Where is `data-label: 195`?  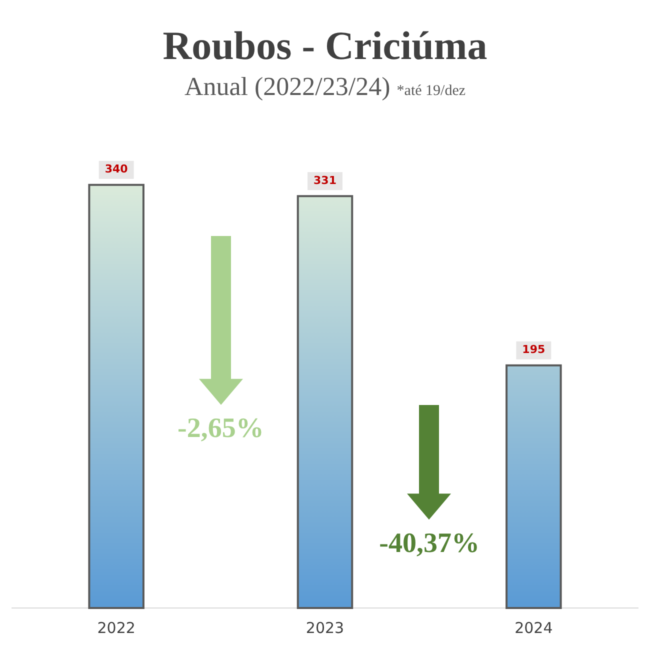 data-label: 195 is located at coordinates (534, 349).